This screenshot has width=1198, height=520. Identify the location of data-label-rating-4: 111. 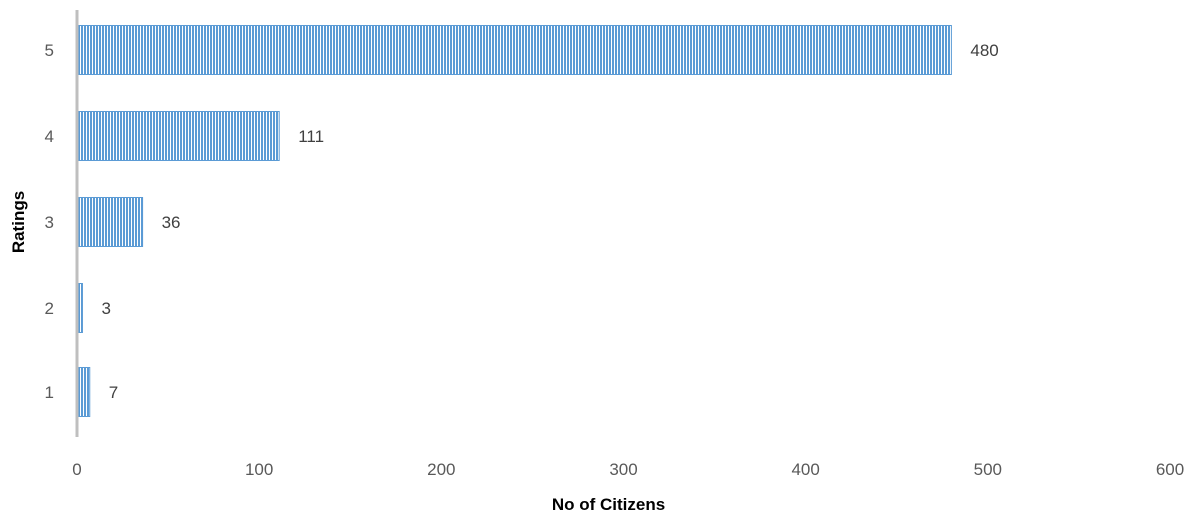
(311, 136).